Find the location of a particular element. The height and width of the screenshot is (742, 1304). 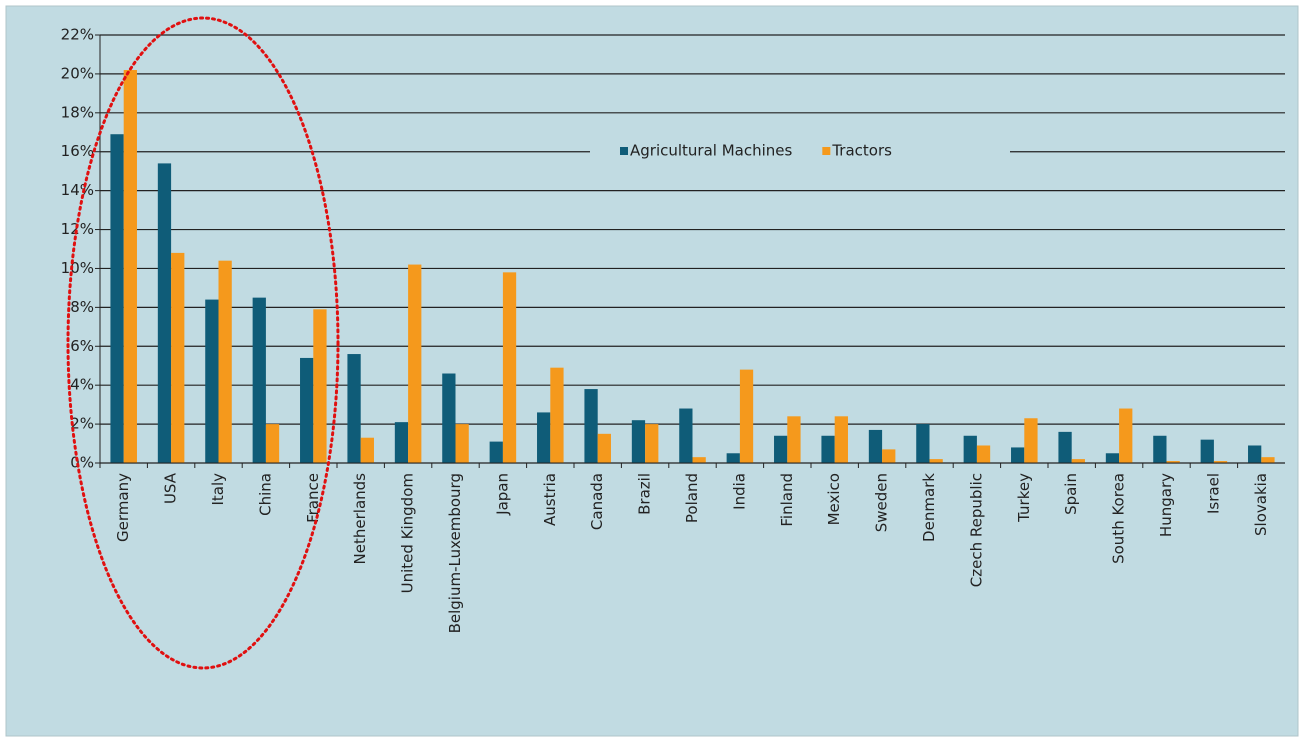

x-tick-label: Poland is located at coordinates (692, 498).